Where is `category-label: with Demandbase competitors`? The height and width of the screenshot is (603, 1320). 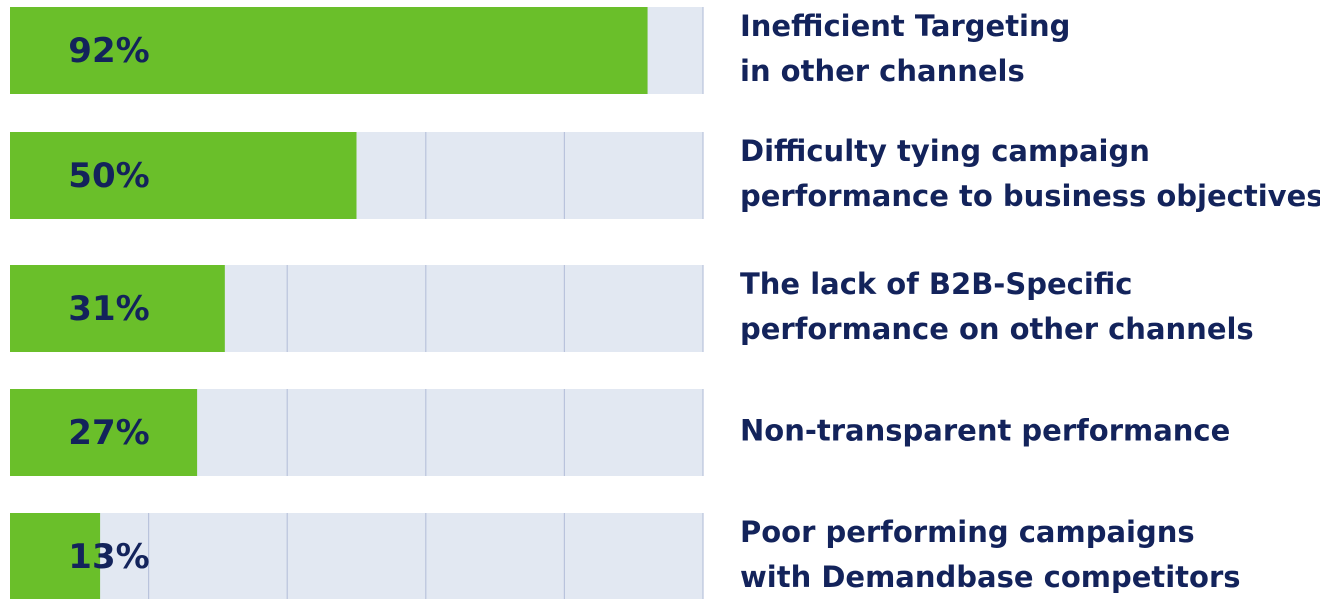
category-label: with Demandbase competitors is located at coordinates (990, 577).